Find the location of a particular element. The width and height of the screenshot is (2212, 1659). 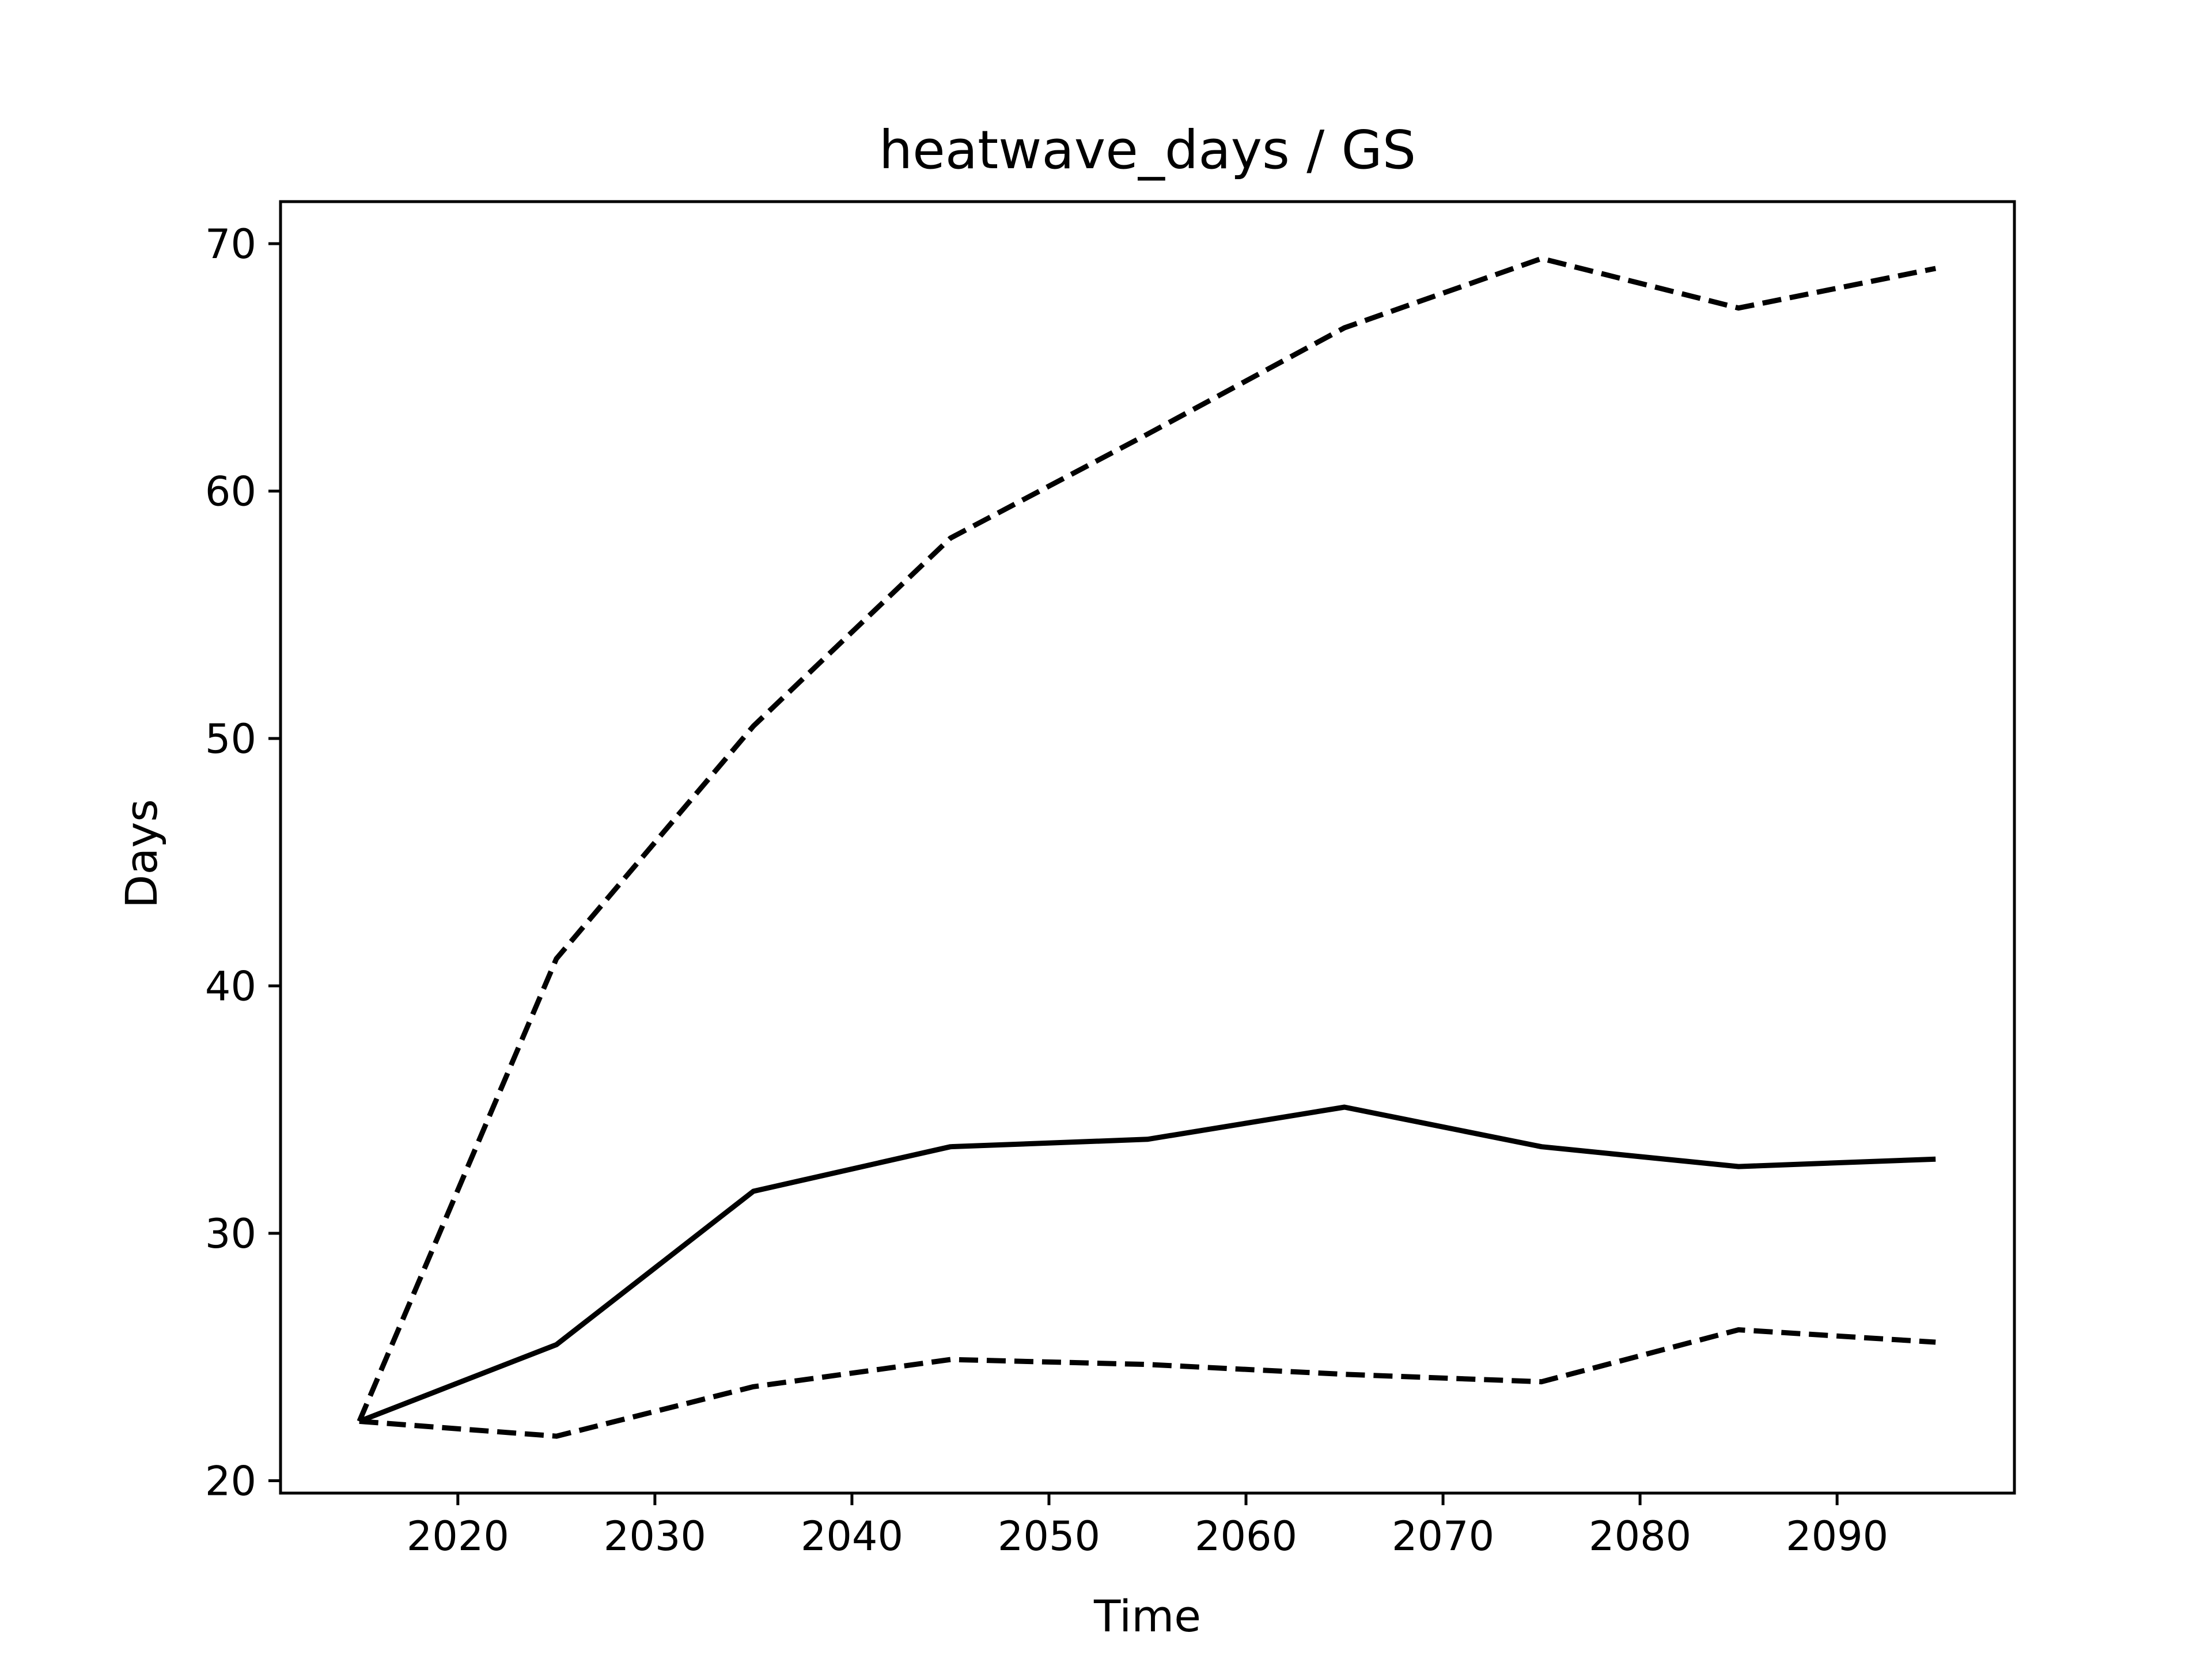

y-axis-label: Days is located at coordinates (141, 853).